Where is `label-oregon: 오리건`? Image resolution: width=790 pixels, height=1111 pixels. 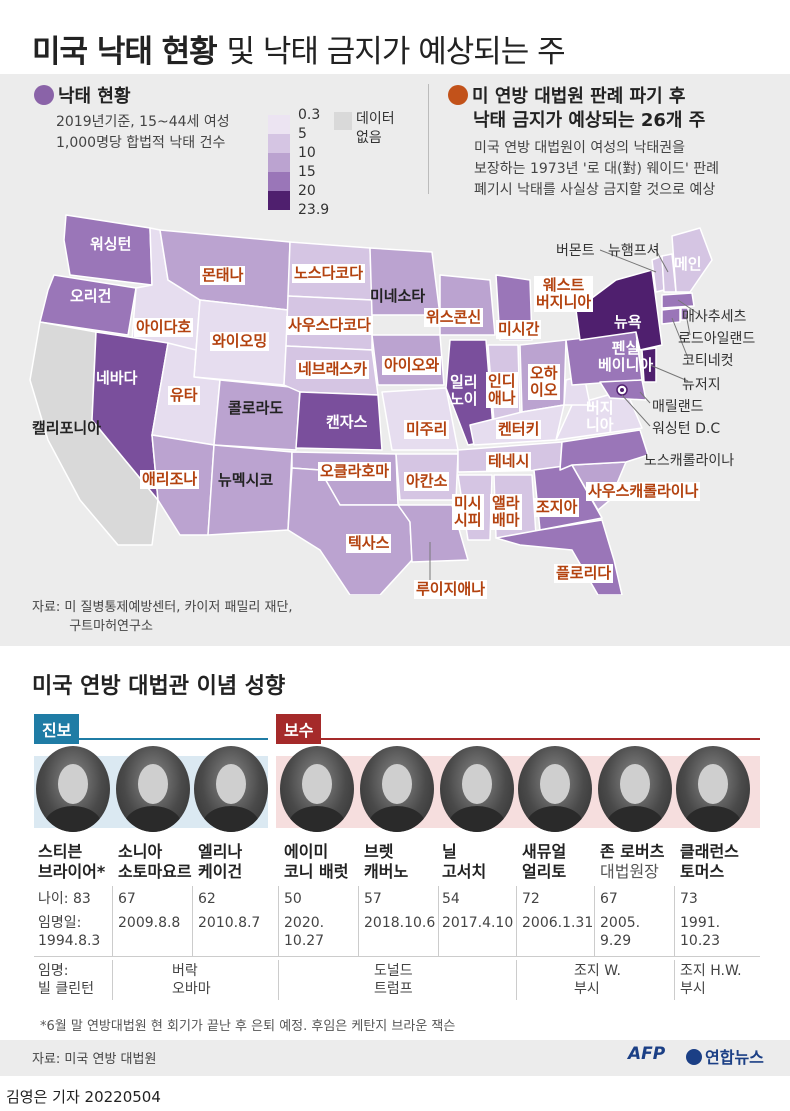
label-oregon: 오리건 is located at coordinates (91, 296).